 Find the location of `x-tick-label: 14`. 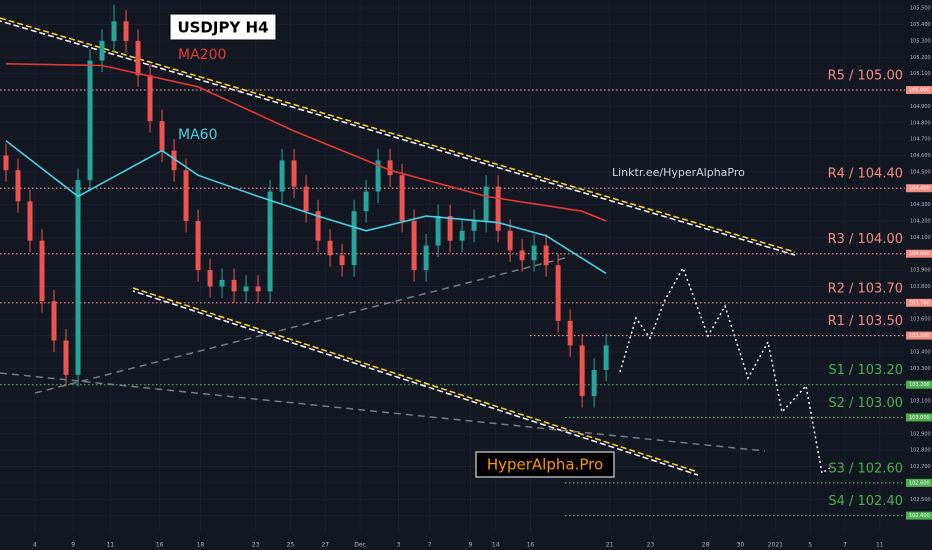

x-tick-label: 14 is located at coordinates (496, 545).